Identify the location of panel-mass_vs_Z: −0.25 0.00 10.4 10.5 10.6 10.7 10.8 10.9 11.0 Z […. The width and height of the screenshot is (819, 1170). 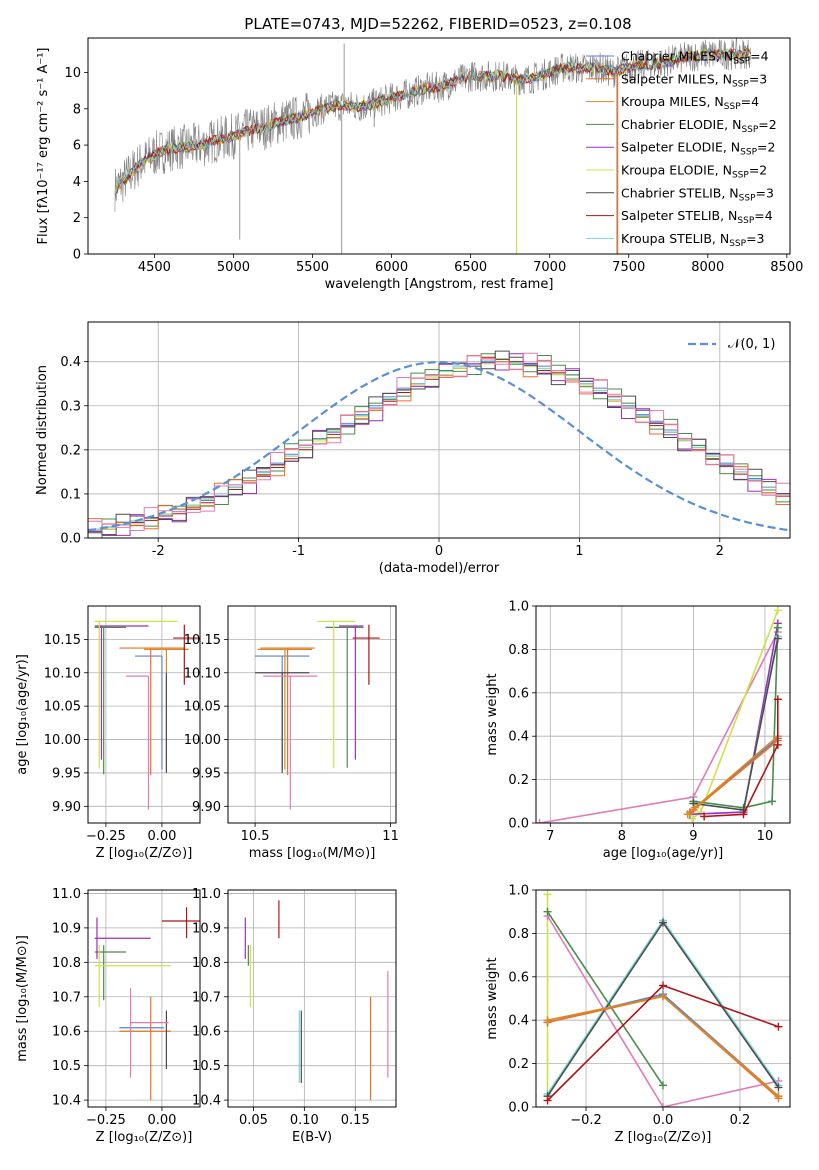
(108, 1016).